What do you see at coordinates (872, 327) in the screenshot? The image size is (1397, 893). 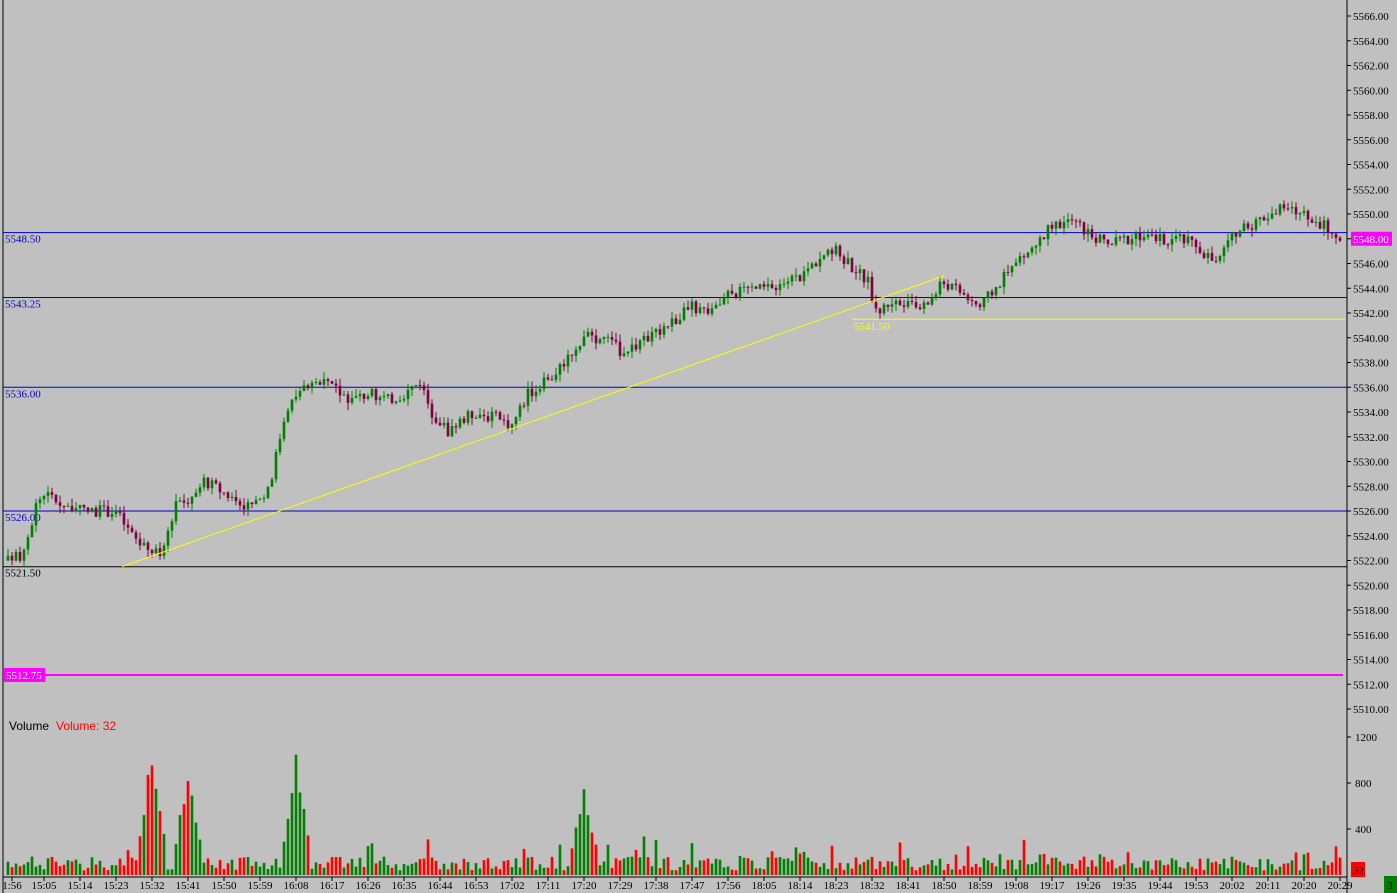 I see `support-label: 5541.50` at bounding box center [872, 327].